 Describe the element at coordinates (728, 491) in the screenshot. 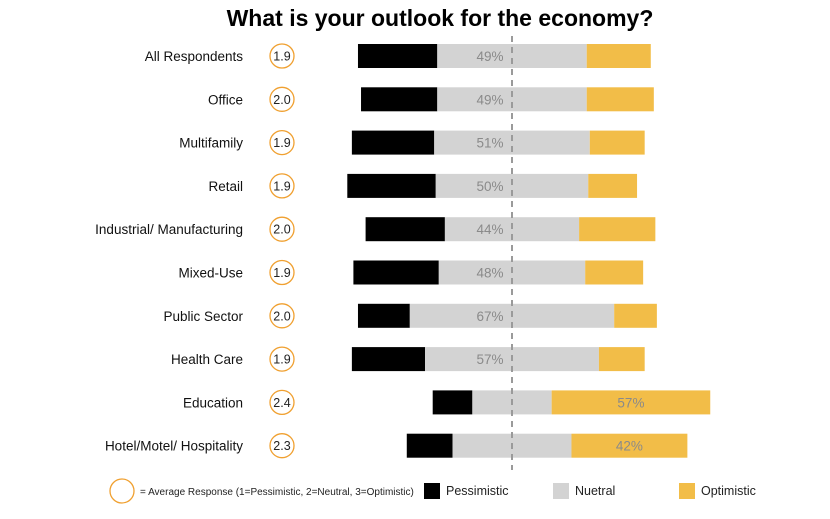

I see `legend-label-optimistic: Optimistic` at that location.